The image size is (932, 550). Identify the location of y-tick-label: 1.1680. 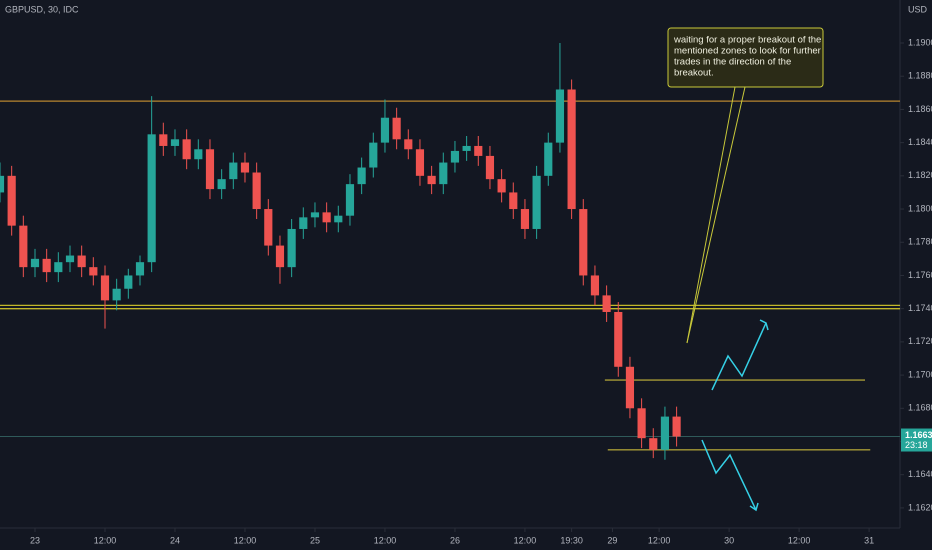
(920, 408).